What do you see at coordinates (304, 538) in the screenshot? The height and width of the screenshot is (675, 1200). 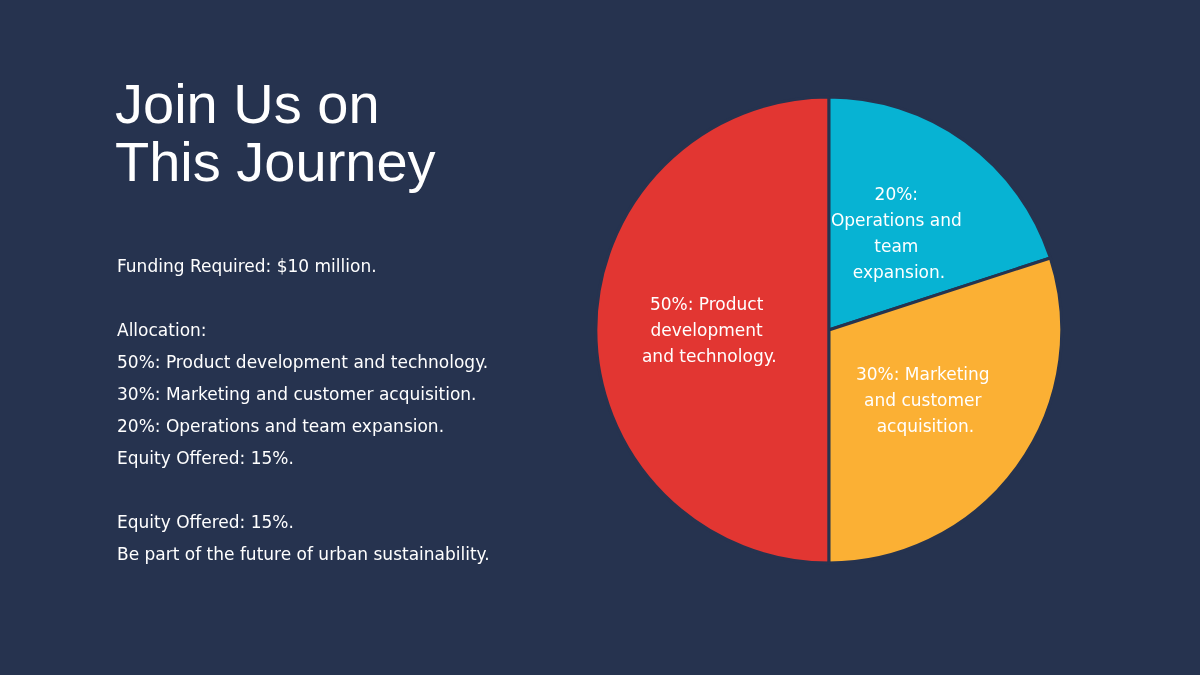 I see `text: Equity Offered: 15%. Be part of the future of urban sustainability.` at bounding box center [304, 538].